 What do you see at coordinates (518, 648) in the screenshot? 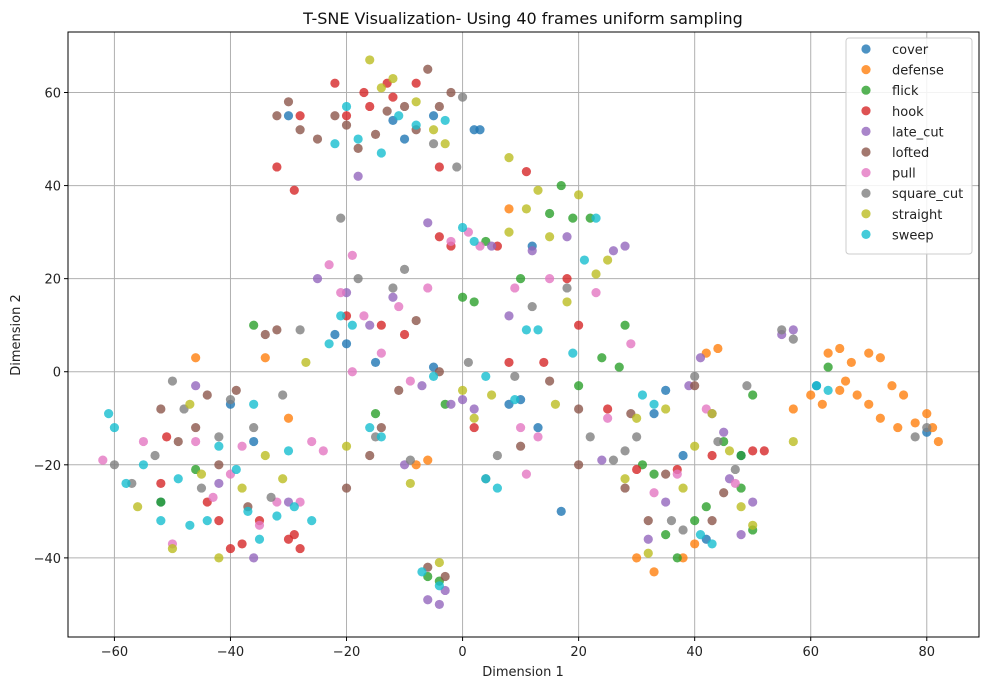
I see `x-axis-ticks: −60 −40 −20 0 20 40 60 80` at bounding box center [518, 648].